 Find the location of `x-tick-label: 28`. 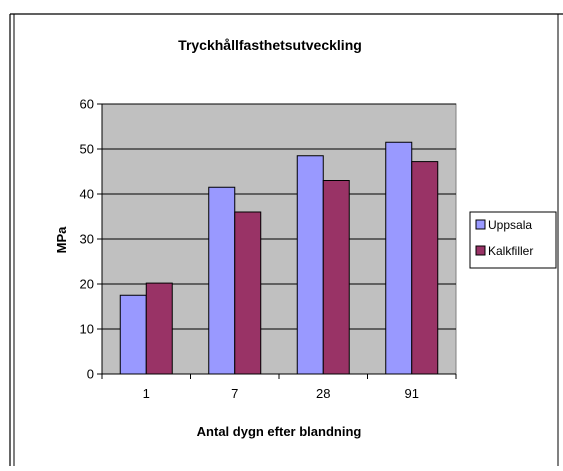

x-tick-label: 28 is located at coordinates (323, 393).